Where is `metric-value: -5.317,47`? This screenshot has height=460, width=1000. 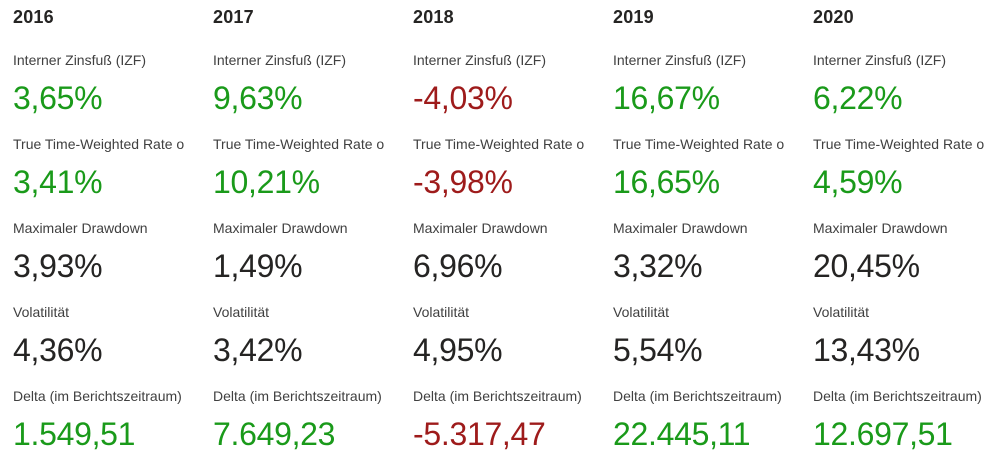
metric-value: -5.317,47 is located at coordinates (479, 434).